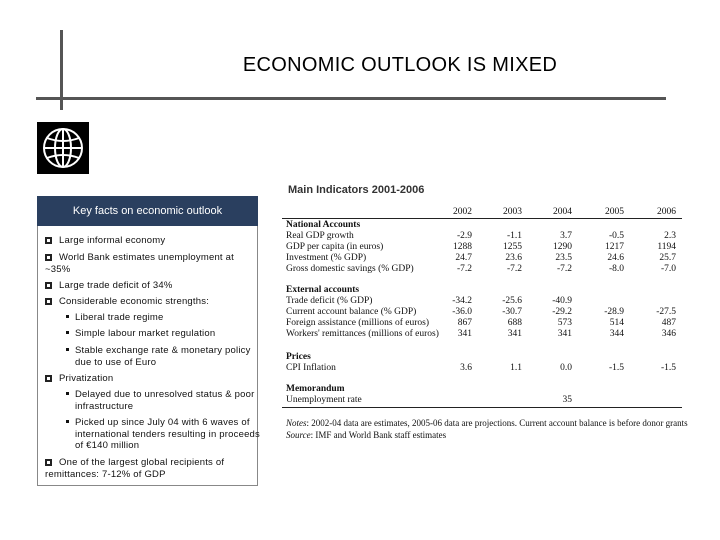 This screenshot has width=720, height=540. I want to click on section-heading: External accounts, so click(323, 290).